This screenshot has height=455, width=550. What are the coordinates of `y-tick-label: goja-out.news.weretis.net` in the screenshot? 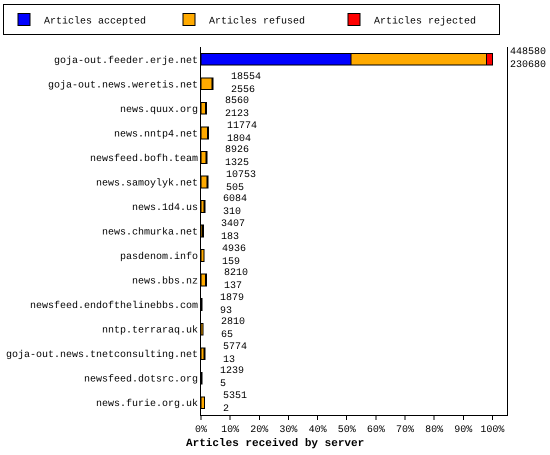 It's located at (123, 85).